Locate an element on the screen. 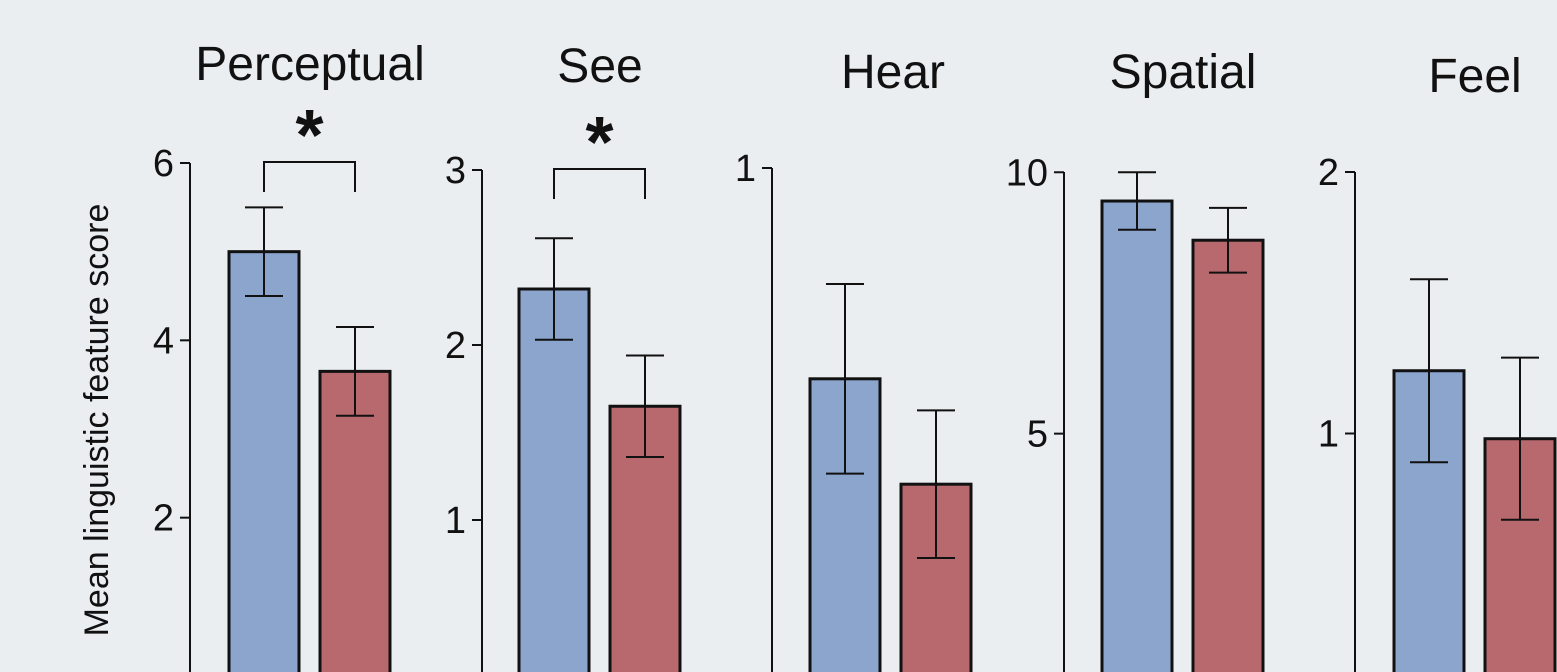 The image size is (1557, 672). panel-title: Feel is located at coordinates (1474, 76).